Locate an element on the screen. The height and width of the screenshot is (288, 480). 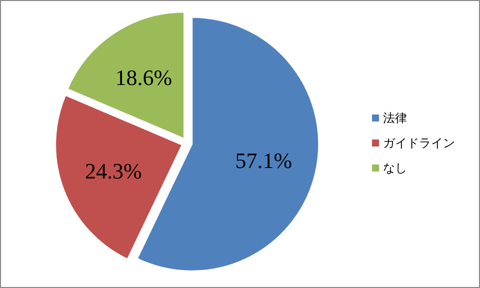
legend-label: なし is located at coordinates (395, 168).